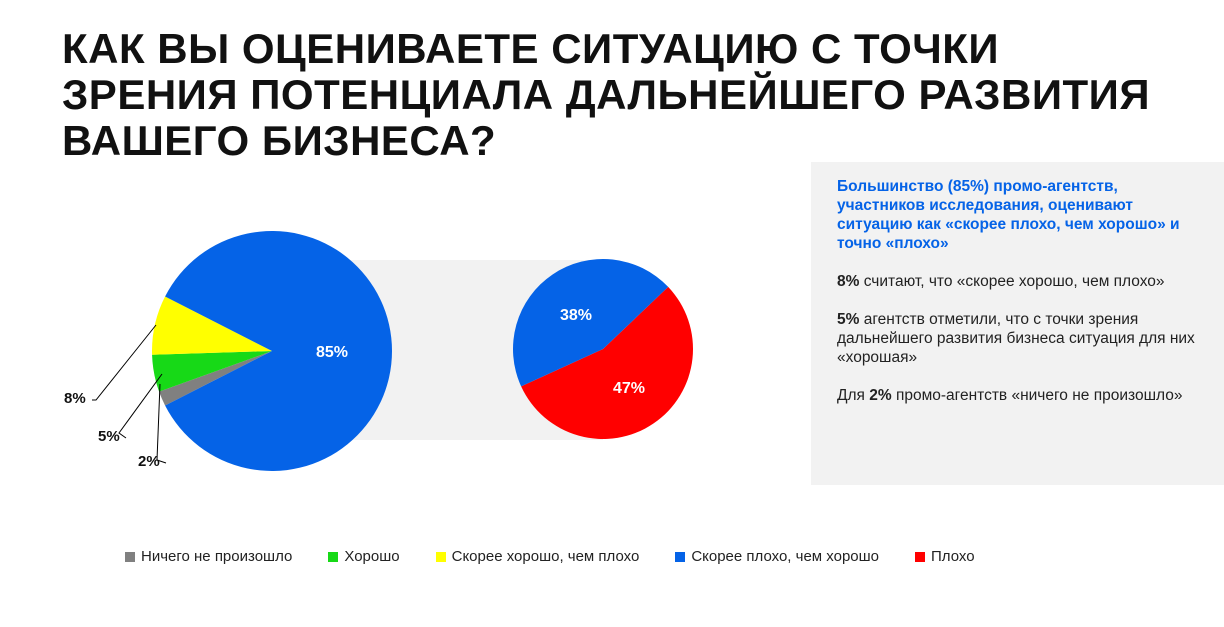 Image resolution: width=1224 pixels, height=627 pixels. What do you see at coordinates (537, 556) in the screenshot?
I see `legend-item: Скорее хорошо, чем плохо` at bounding box center [537, 556].